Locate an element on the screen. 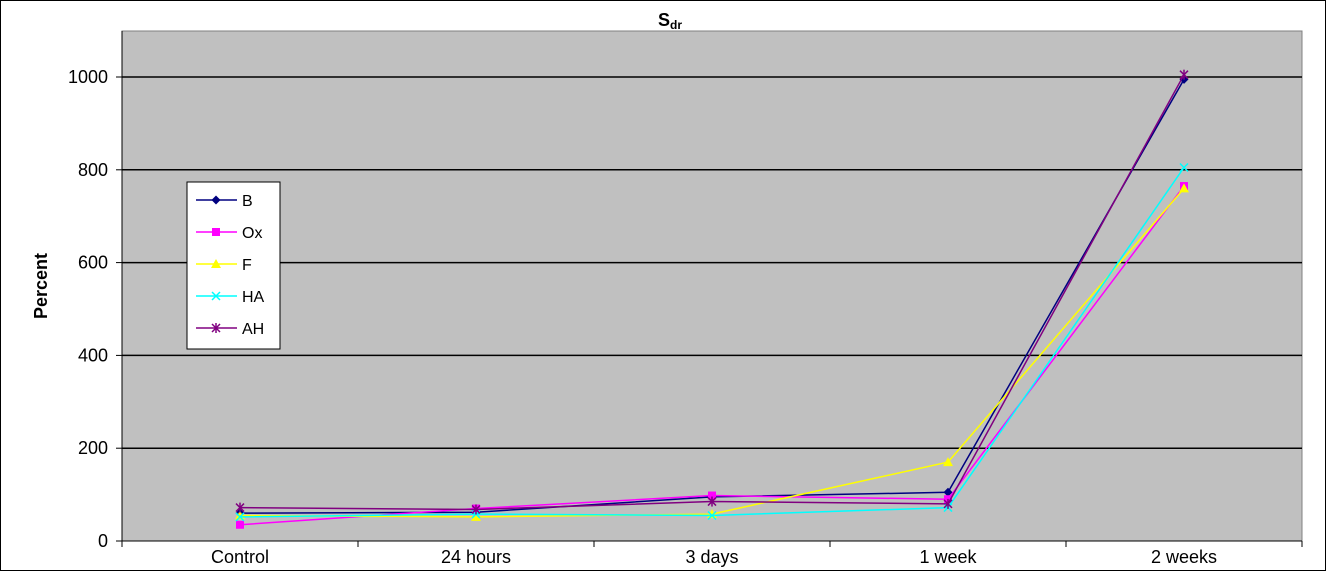 The image size is (1326, 572). chart-title: Sdr is located at coordinates (670, 21).